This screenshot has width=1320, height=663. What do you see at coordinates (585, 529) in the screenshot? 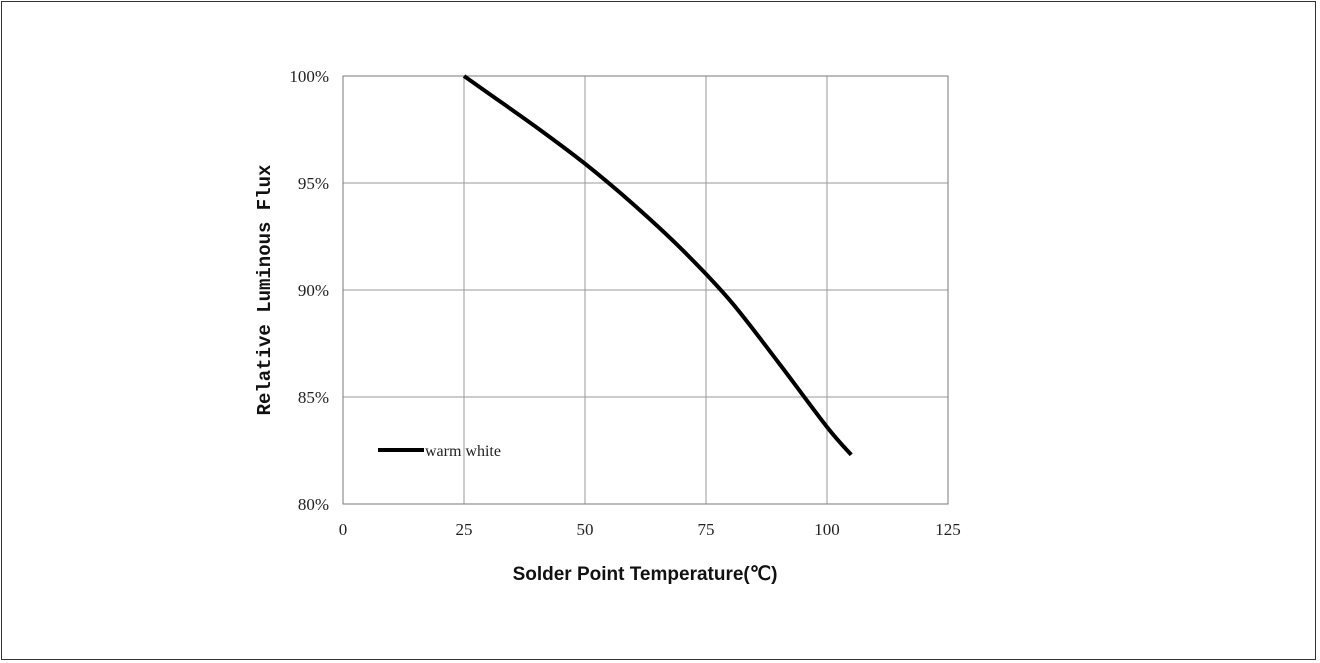
I see `x-tick-label: 50` at bounding box center [585, 529].